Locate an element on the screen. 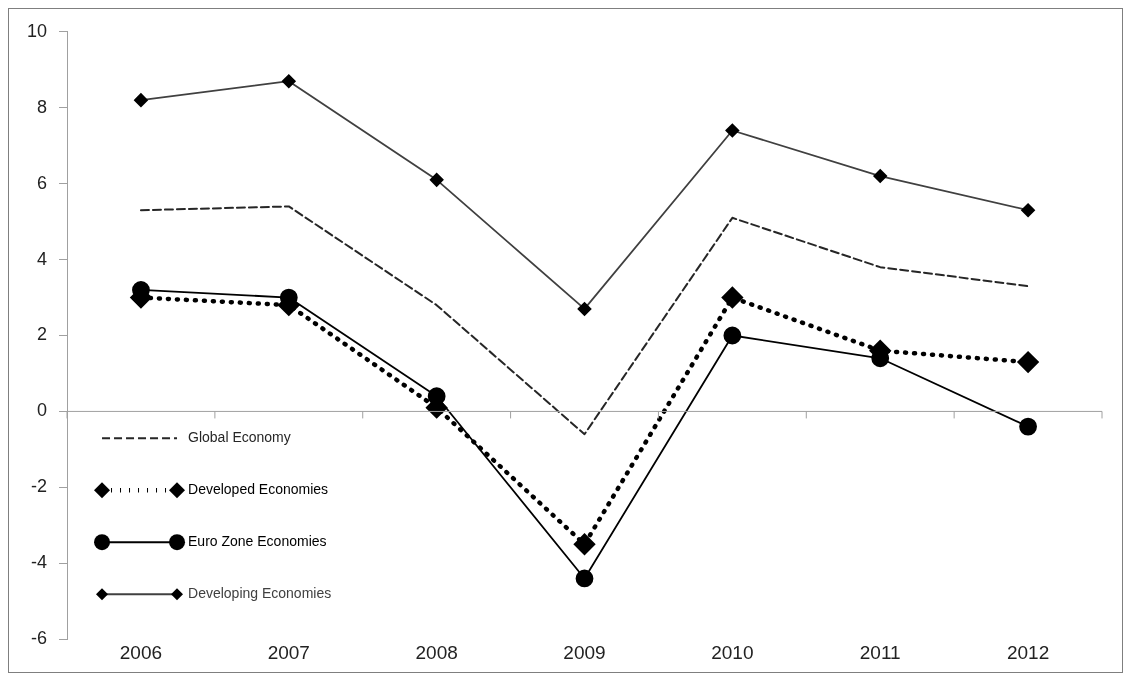  y-tick-label: -4 is located at coordinates (39, 562).